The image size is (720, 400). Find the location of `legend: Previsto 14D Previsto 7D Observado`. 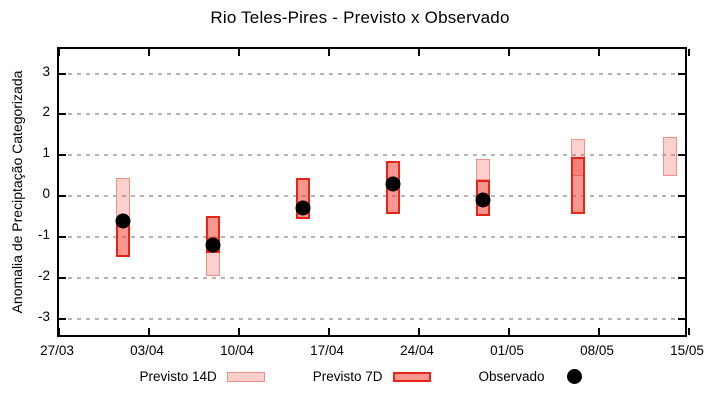

legend: Previsto 14D Previsto 7D Observado is located at coordinates (360, 376).